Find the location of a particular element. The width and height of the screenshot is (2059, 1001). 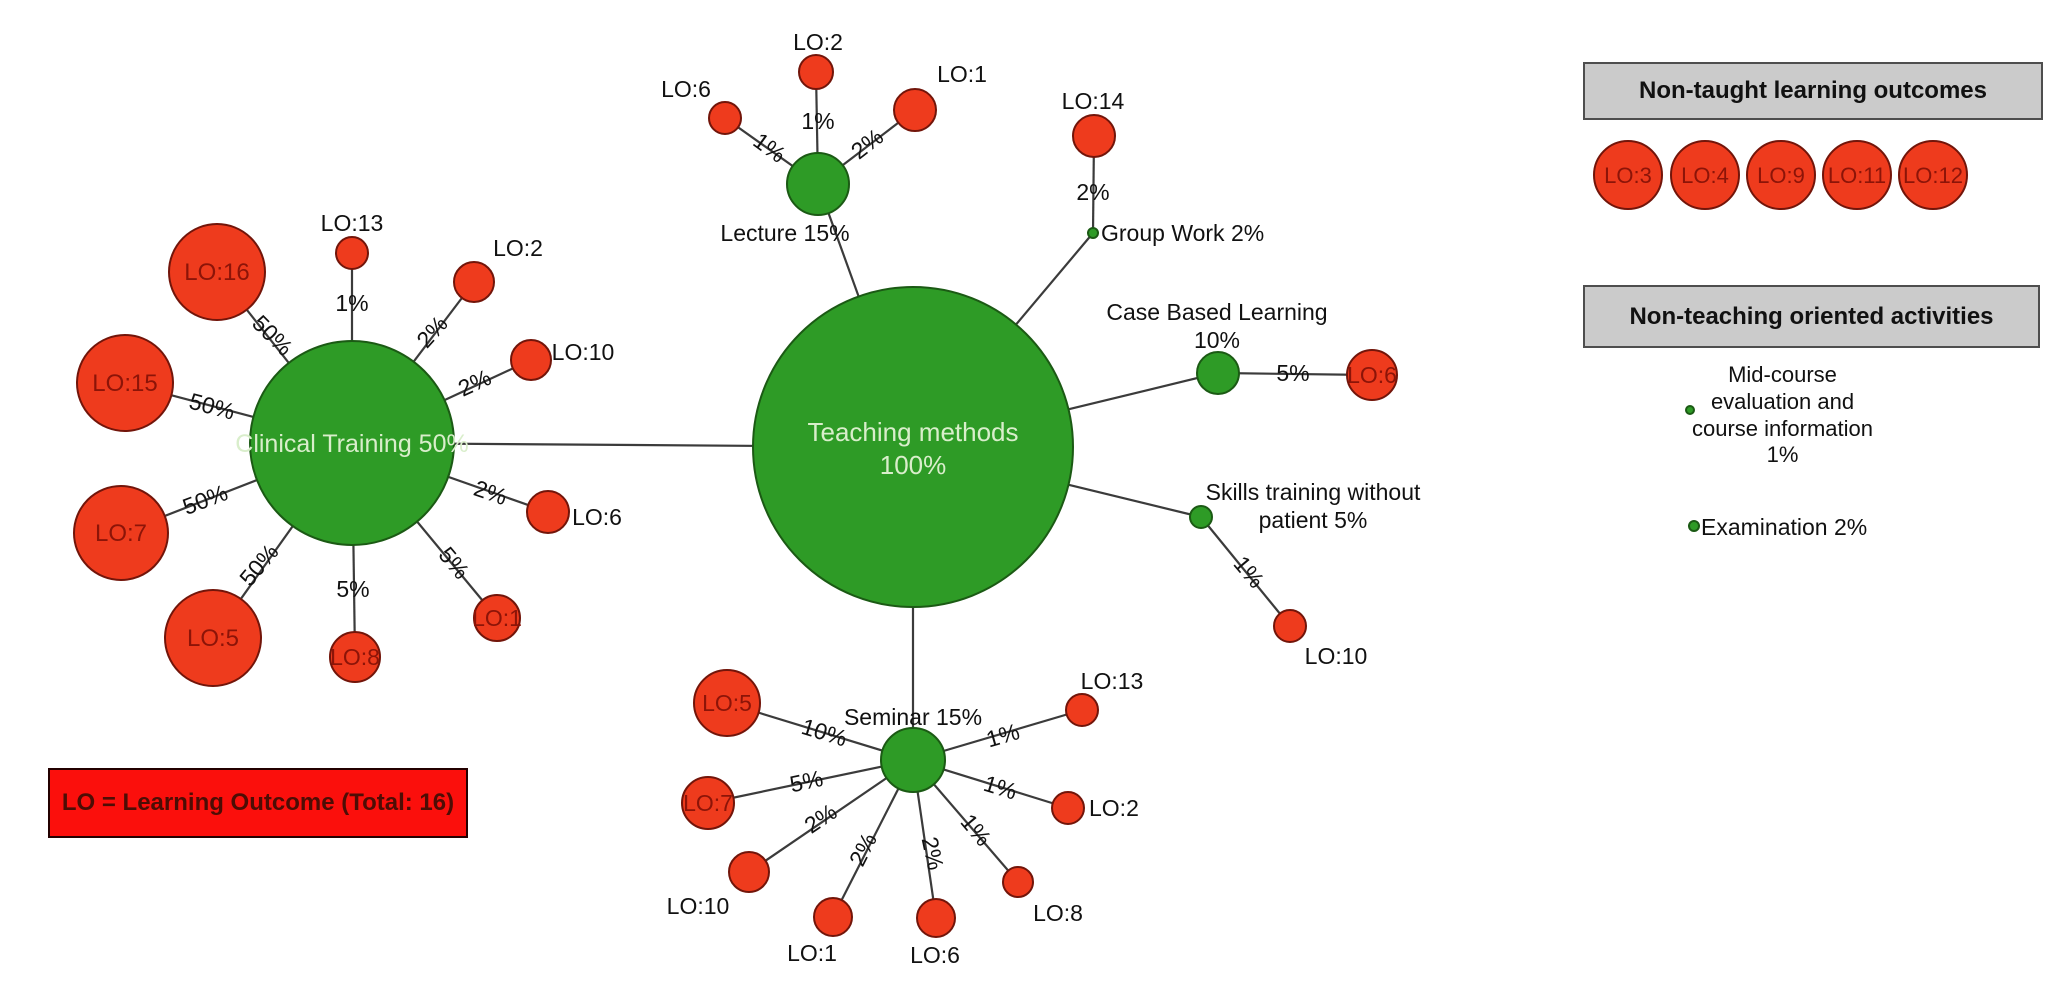

node-label-legend-lo3: LO:3 is located at coordinates (1628, 175).